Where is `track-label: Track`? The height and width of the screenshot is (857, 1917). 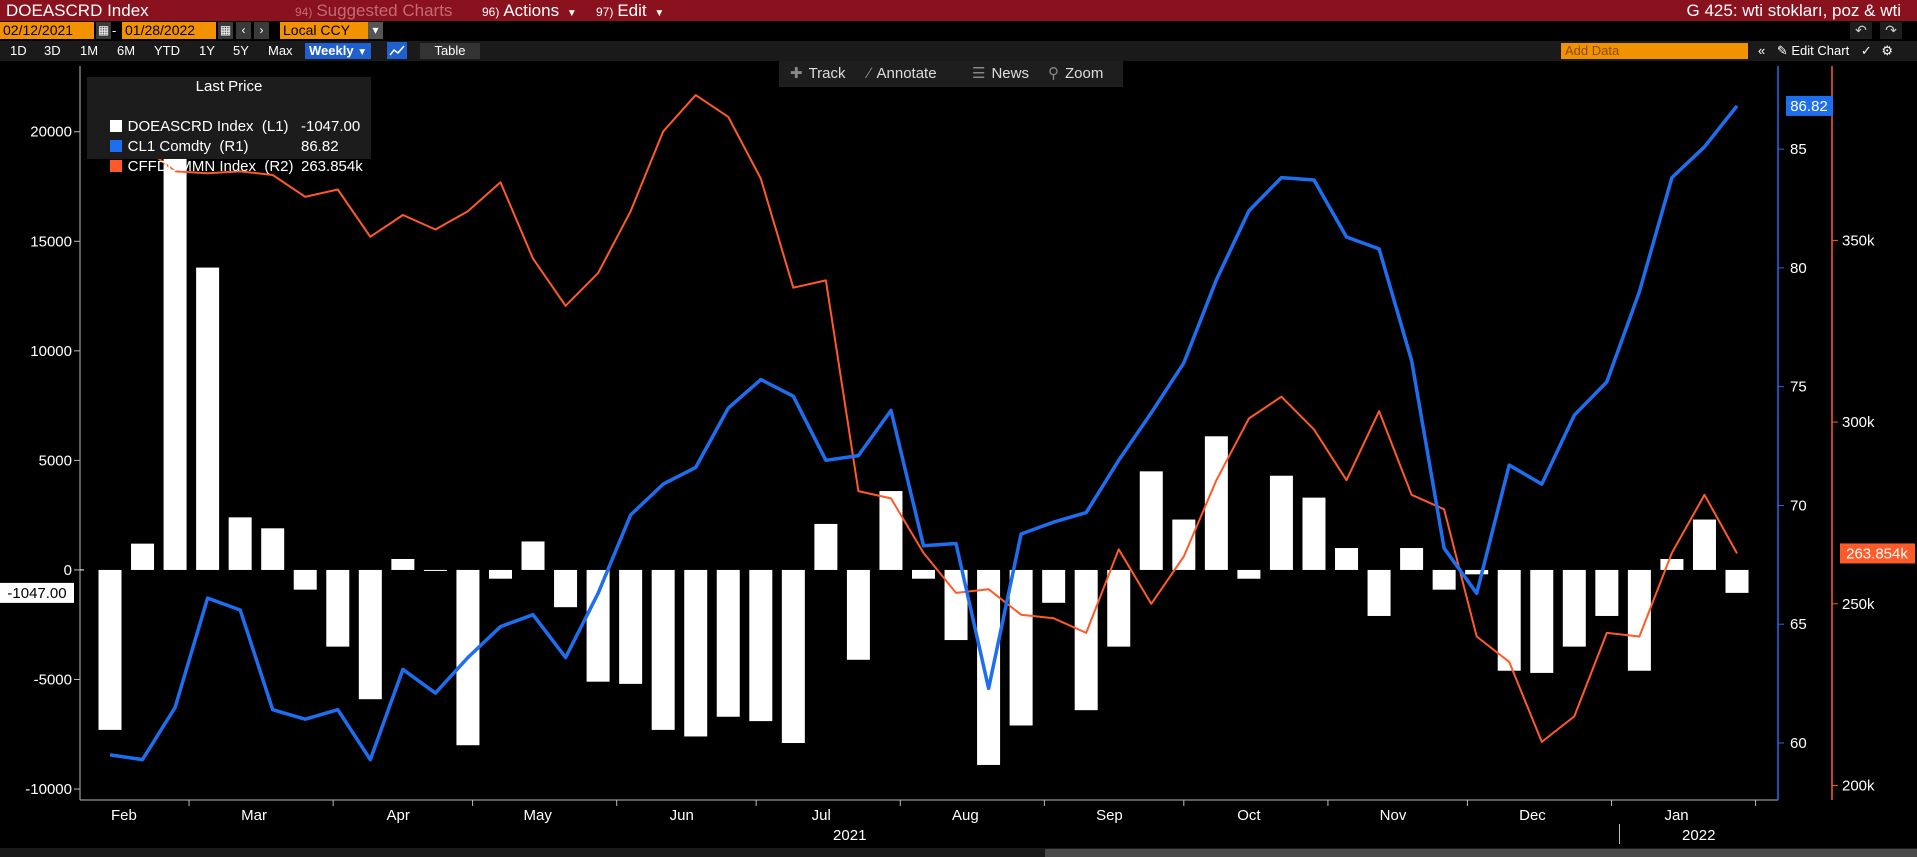
track-label: Track is located at coordinates (827, 73).